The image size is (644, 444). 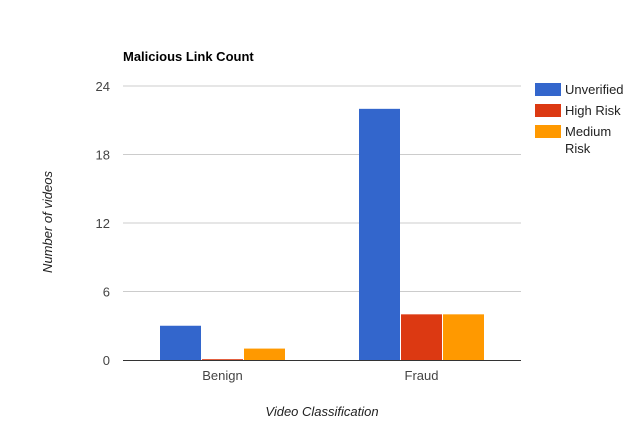 I want to click on y-tick-label: 12, so click(x=103, y=223).